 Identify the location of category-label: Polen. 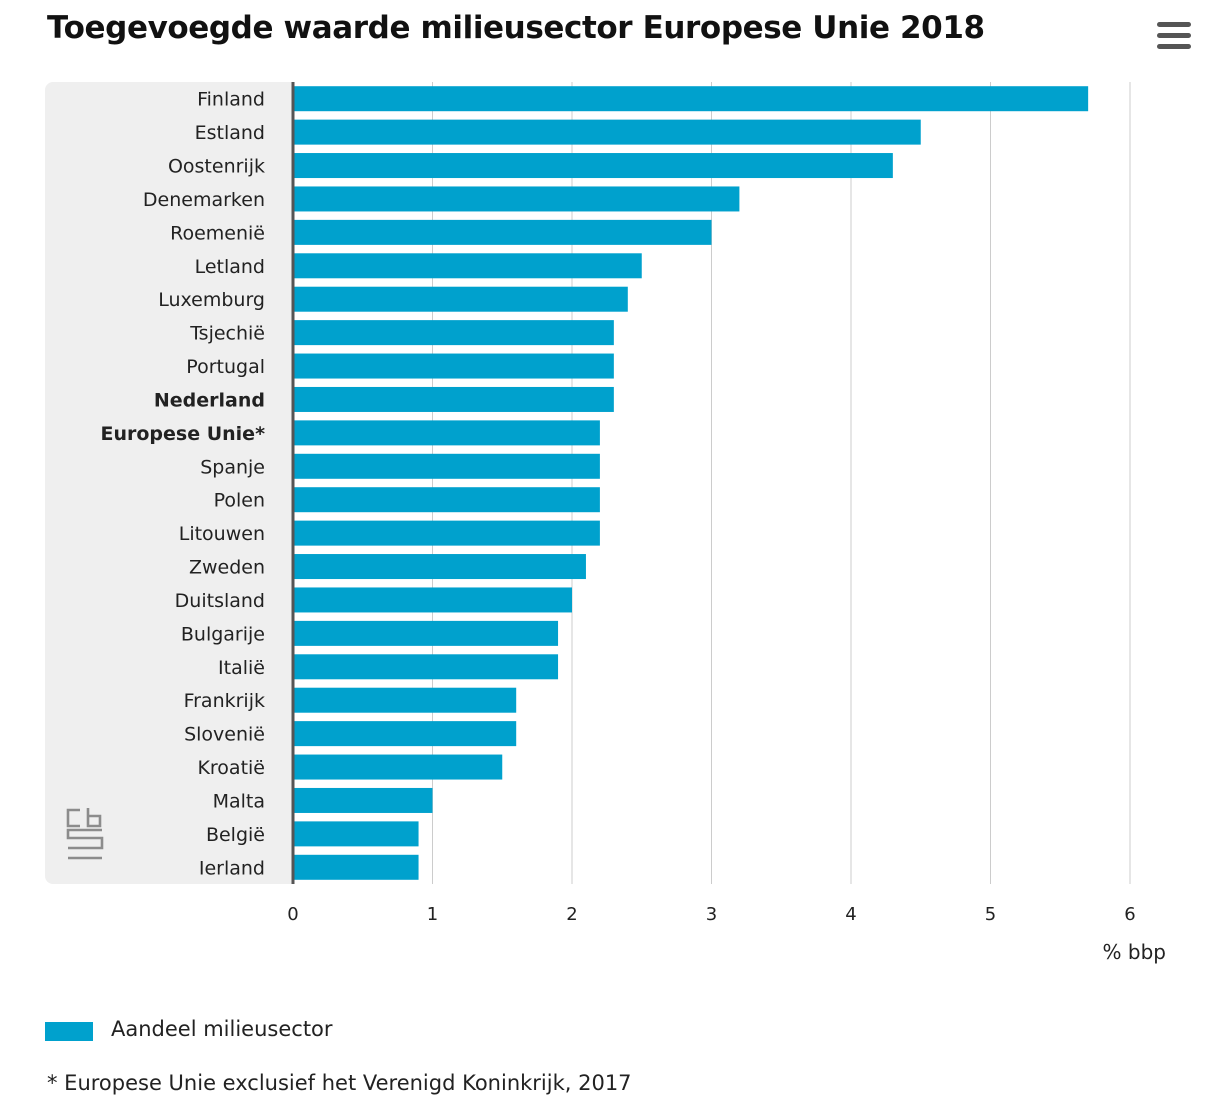
(239, 501).